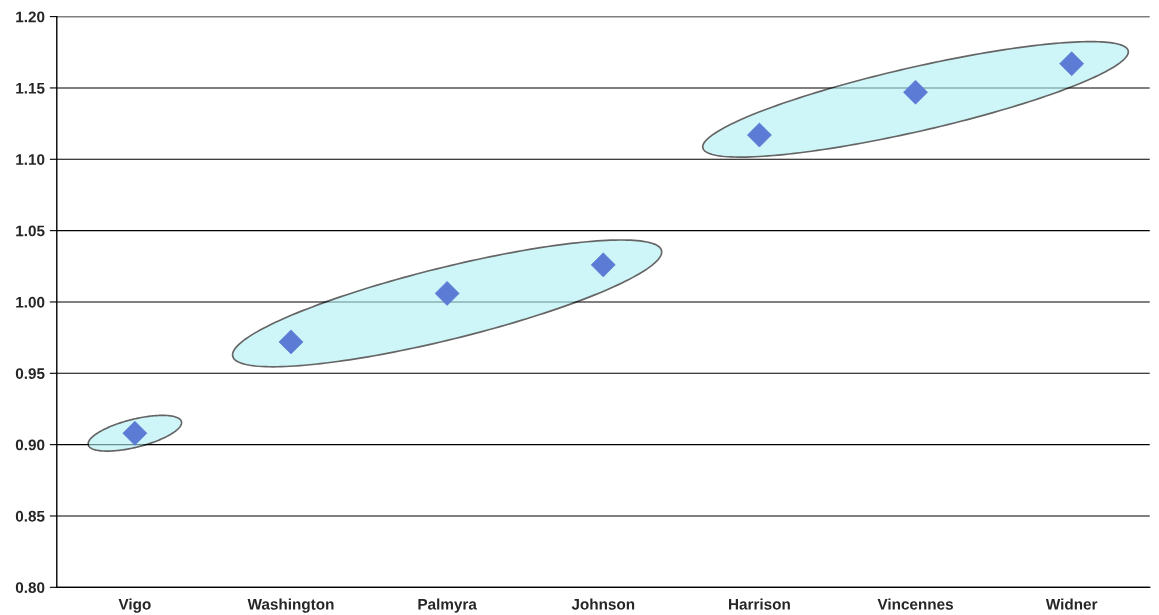 This screenshot has width=1159, height=615. I want to click on y-tick-label: 0.85, so click(30, 516).